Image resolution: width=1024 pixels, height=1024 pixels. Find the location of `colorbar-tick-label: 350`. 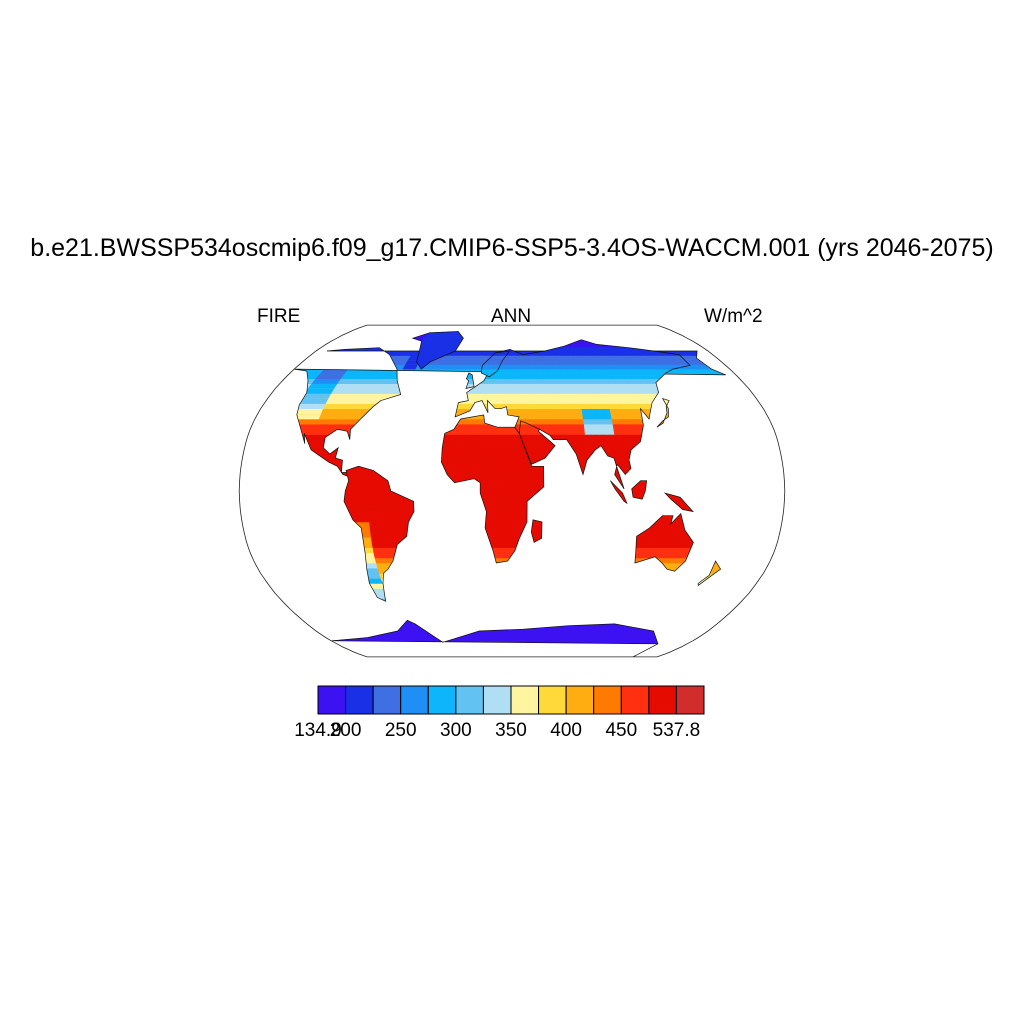

colorbar-tick-label: 350 is located at coordinates (511, 730).